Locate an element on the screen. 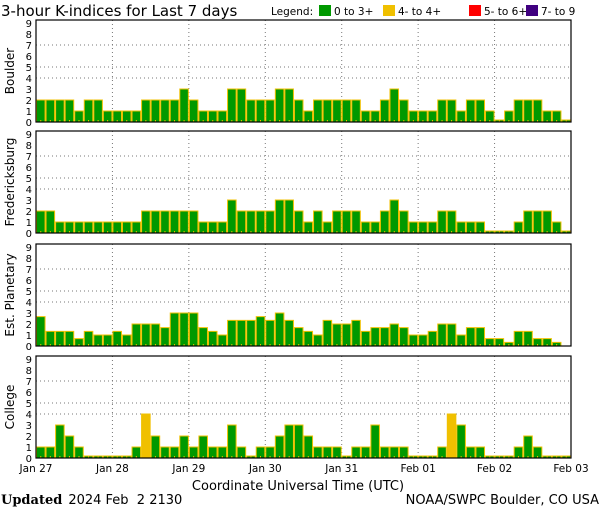 This screenshot has height=510, width=600. y-tick-label: 1 is located at coordinates (29, 112).